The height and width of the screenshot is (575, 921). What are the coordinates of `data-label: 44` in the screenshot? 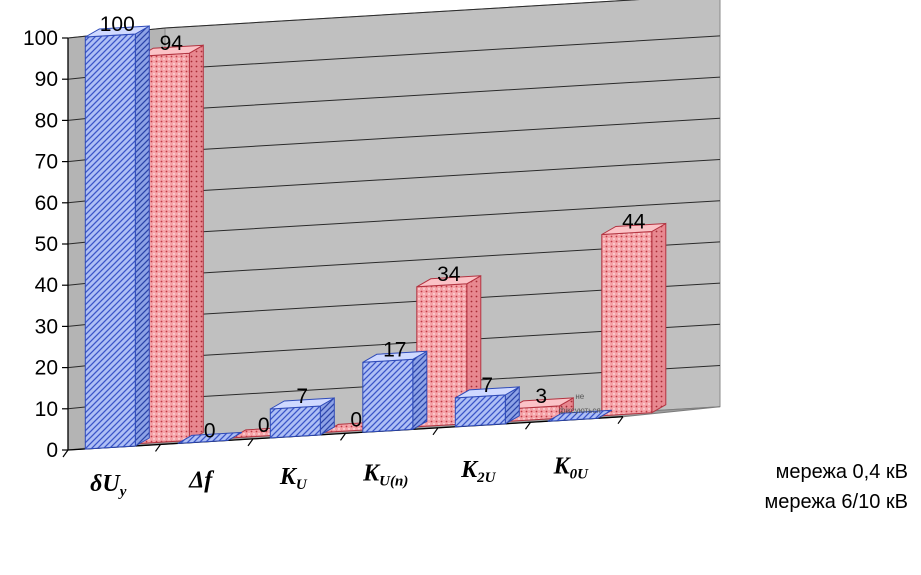 It's located at (634, 221).